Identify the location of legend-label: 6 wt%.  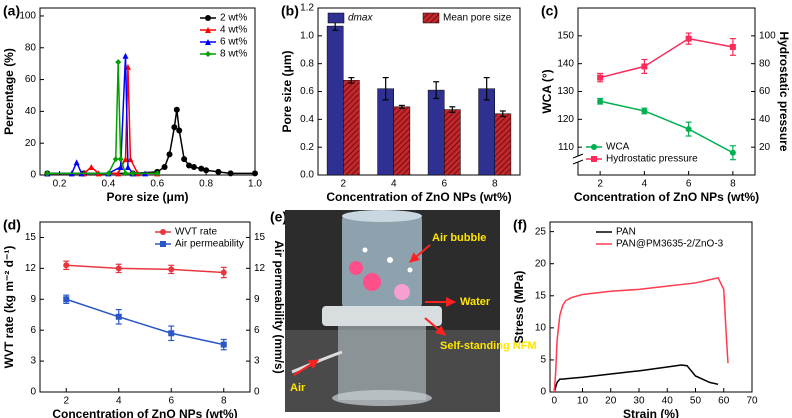
(233, 42).